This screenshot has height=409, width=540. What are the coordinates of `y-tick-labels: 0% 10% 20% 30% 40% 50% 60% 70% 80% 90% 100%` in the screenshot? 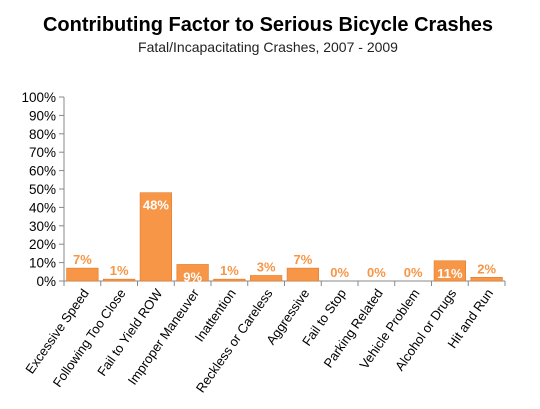 It's located at (38, 189).